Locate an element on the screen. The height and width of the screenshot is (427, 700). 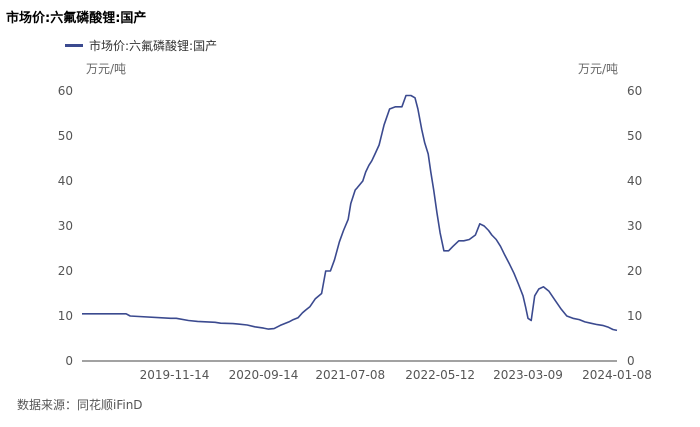
right-axis-unit: 万元/吨 is located at coordinates (597, 69).